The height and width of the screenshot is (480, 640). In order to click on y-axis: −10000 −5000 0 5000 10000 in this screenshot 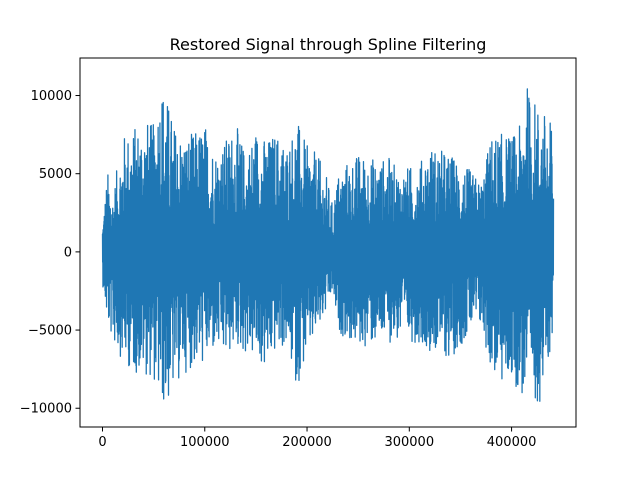, I will do `click(50, 253)`.